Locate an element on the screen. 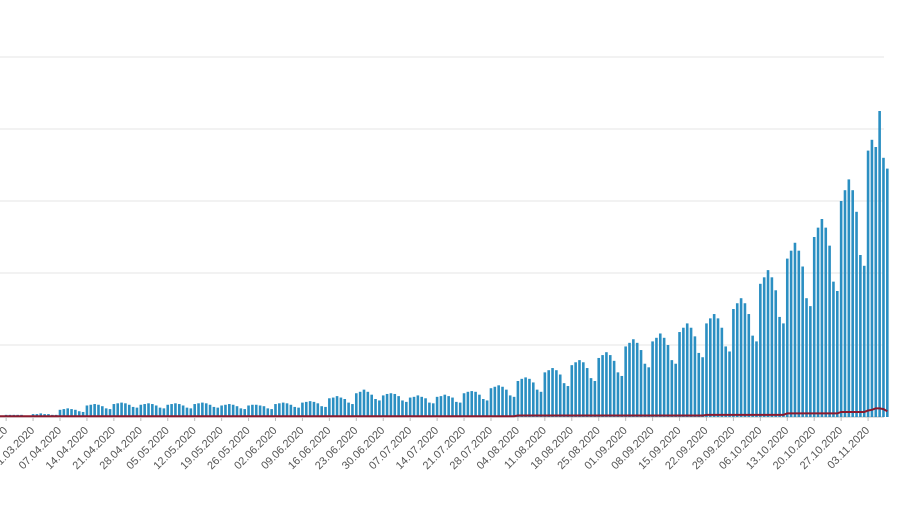 This screenshot has height=505, width=900. line is located at coordinates (444, 412).